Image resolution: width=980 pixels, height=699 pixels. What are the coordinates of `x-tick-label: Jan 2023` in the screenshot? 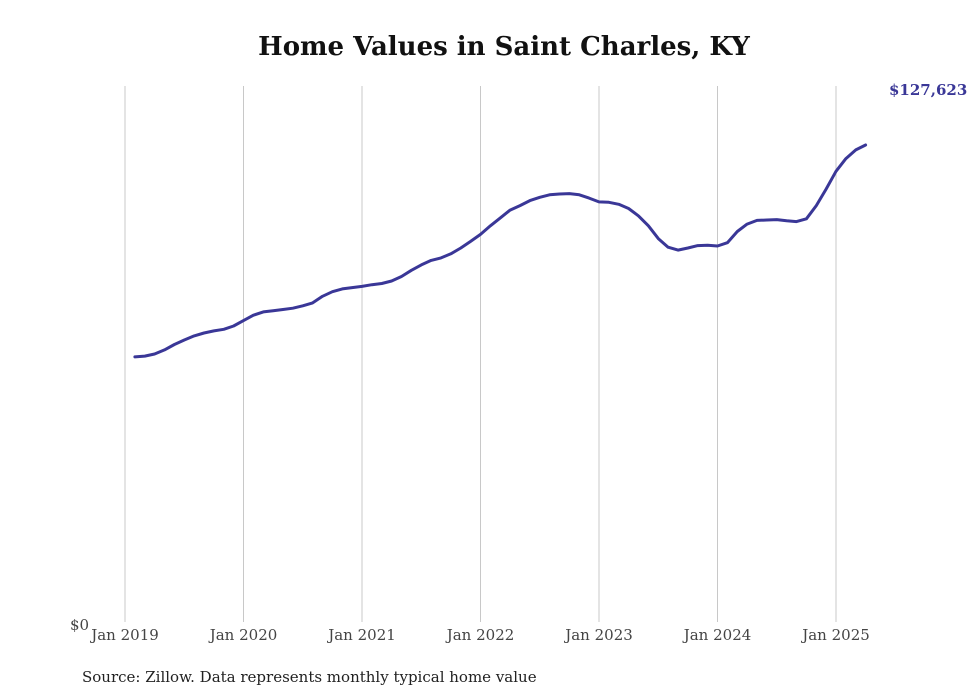 It's located at (598, 635).